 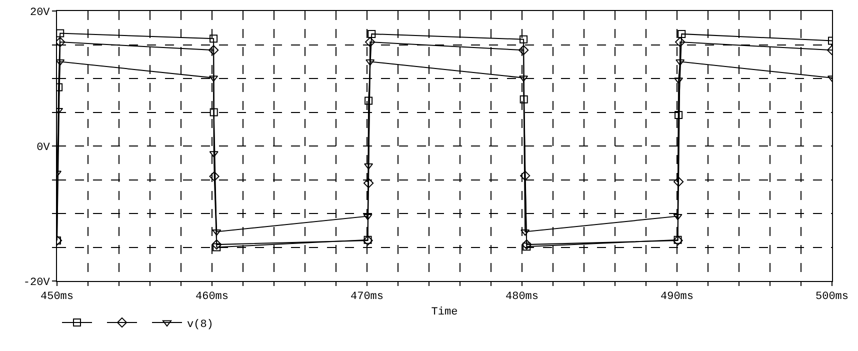 I want to click on y-tick-label: 0V, so click(x=43, y=148).